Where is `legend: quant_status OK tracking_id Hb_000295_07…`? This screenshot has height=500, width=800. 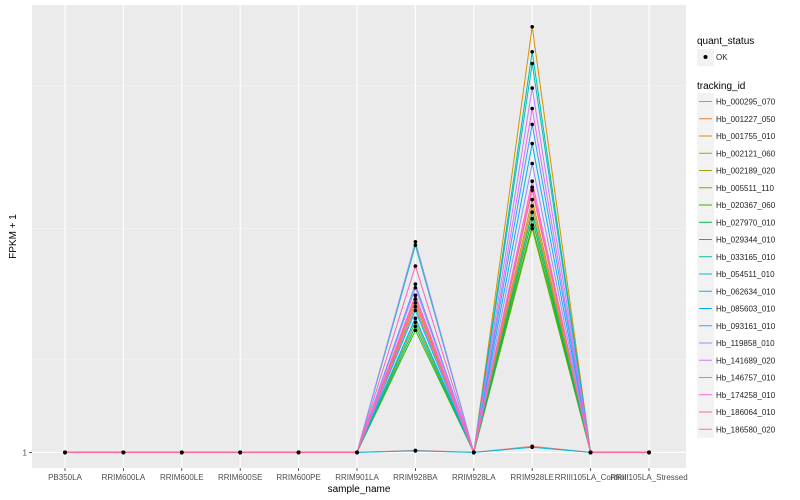
legend: quant_status OK tracking_id Hb_000295_07… is located at coordinates (736, 237).